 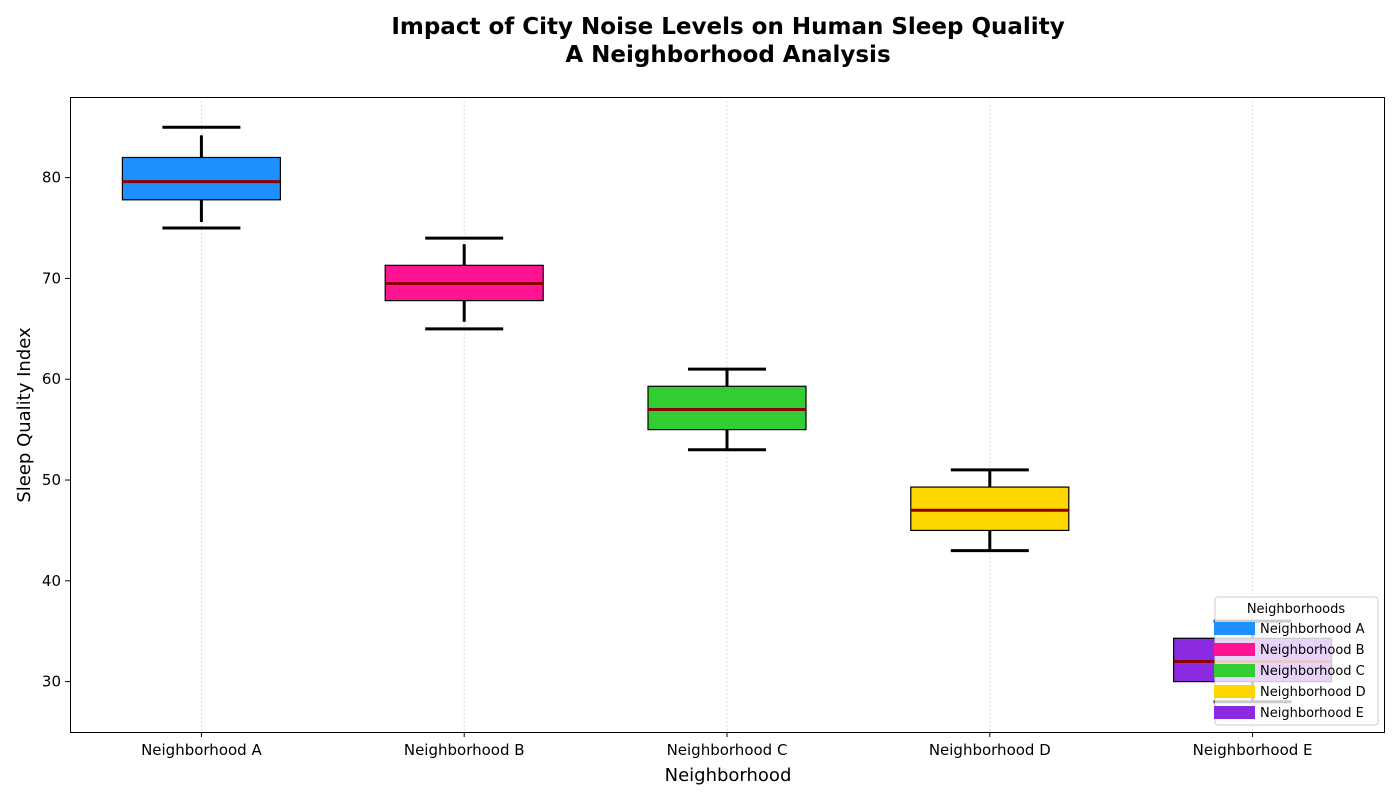 I want to click on y-tick-label: 30, so click(x=51, y=682).